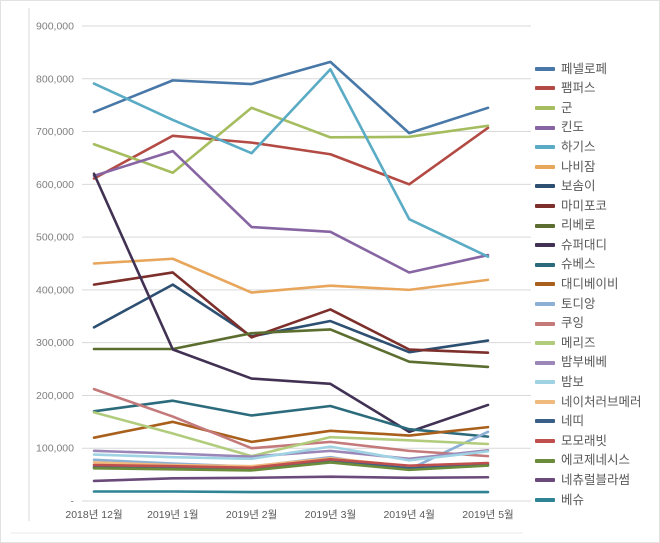 The height and width of the screenshot is (543, 660). Describe the element at coordinates (597, 128) in the screenshot. I see `legend-item: 킨도` at that location.